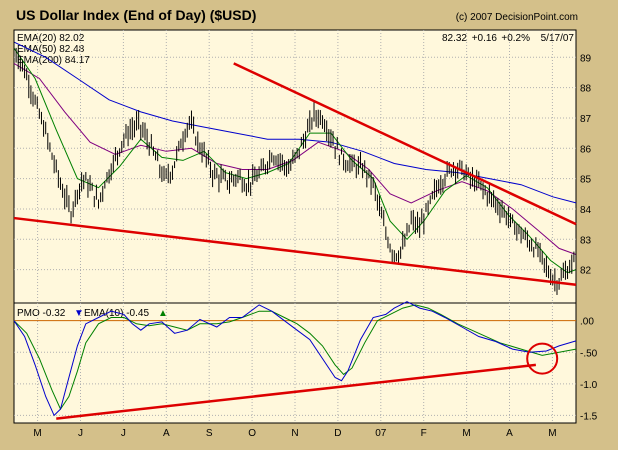 The width and height of the screenshot is (618, 450). Describe the element at coordinates (295, 251) in the screenshot. I see `lower-trendline` at that location.